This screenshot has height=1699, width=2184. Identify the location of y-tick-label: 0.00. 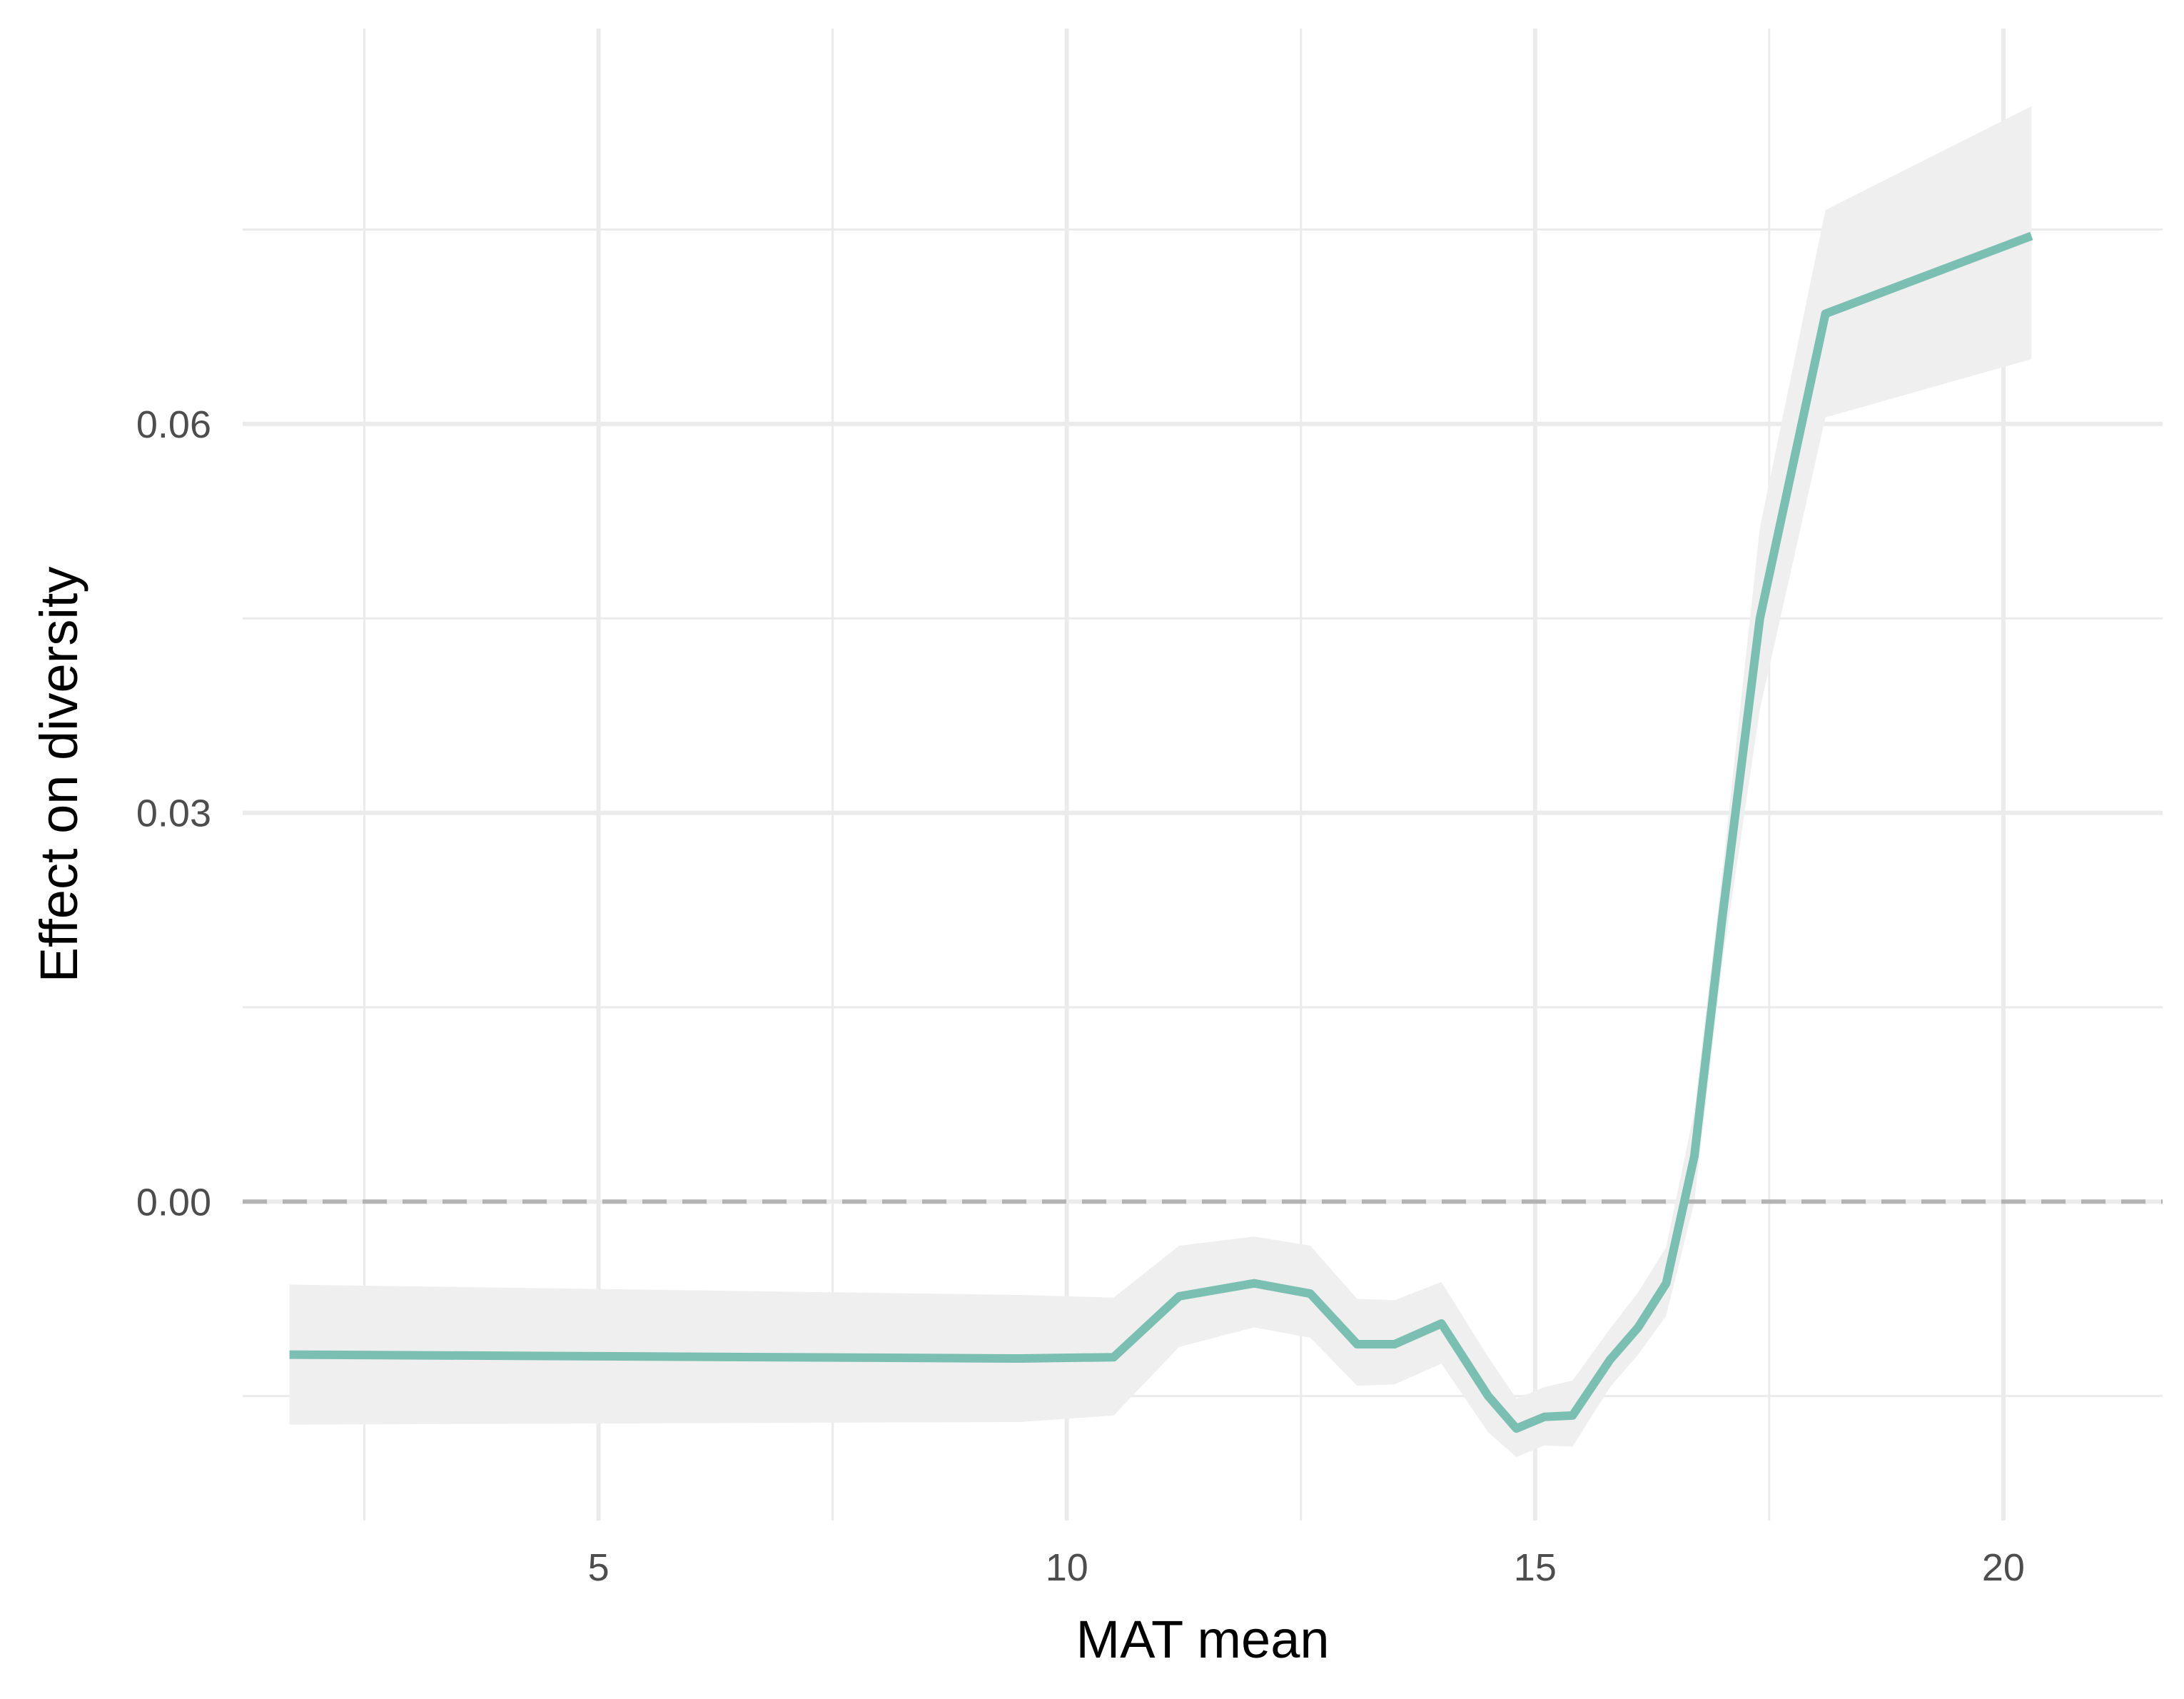
(173, 1202).